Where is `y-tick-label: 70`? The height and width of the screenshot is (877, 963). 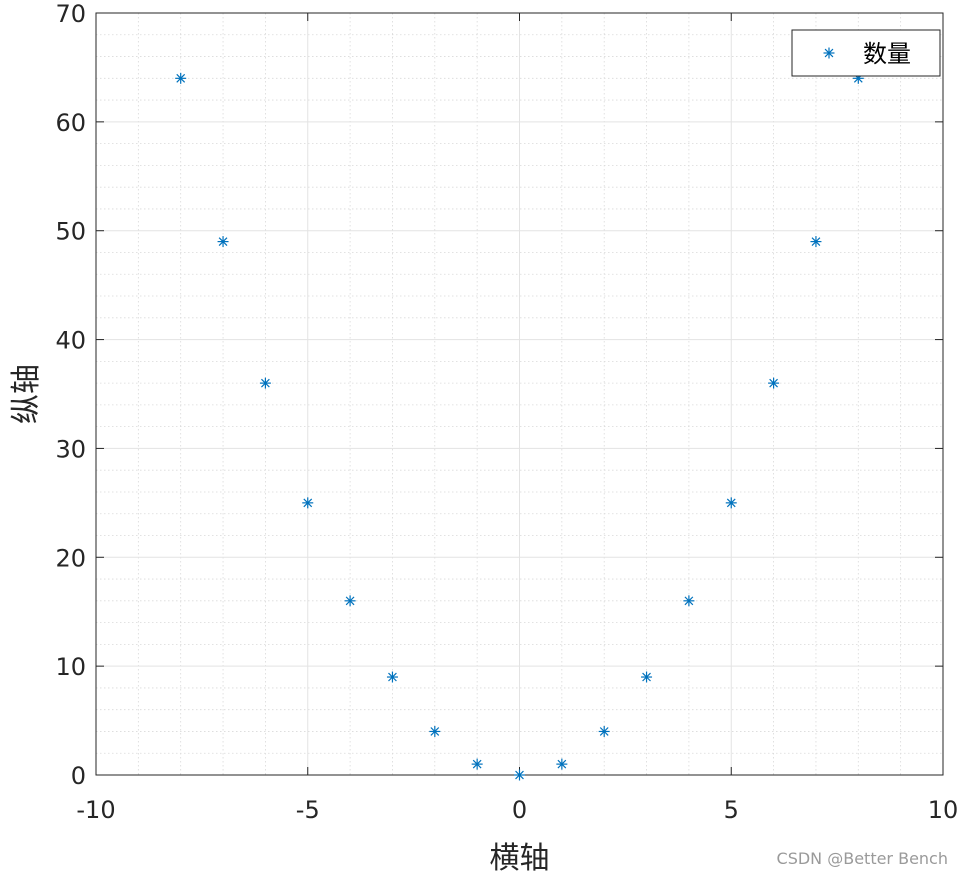
y-tick-label: 70 is located at coordinates (70, 14).